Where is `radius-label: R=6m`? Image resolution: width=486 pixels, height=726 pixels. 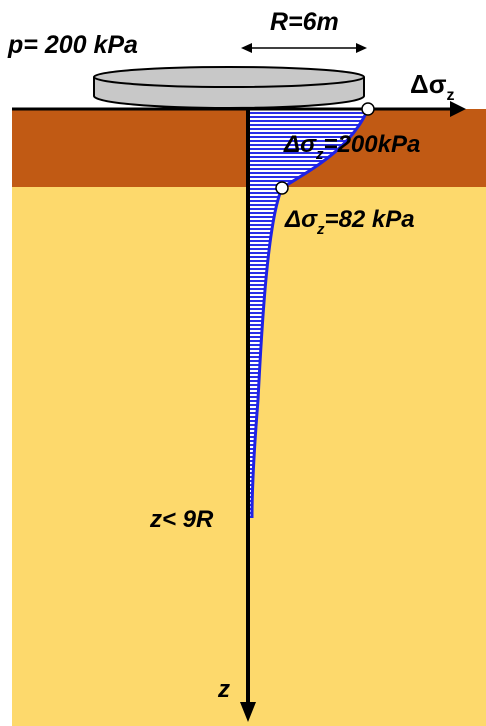
radius-label: R=6m is located at coordinates (304, 22).